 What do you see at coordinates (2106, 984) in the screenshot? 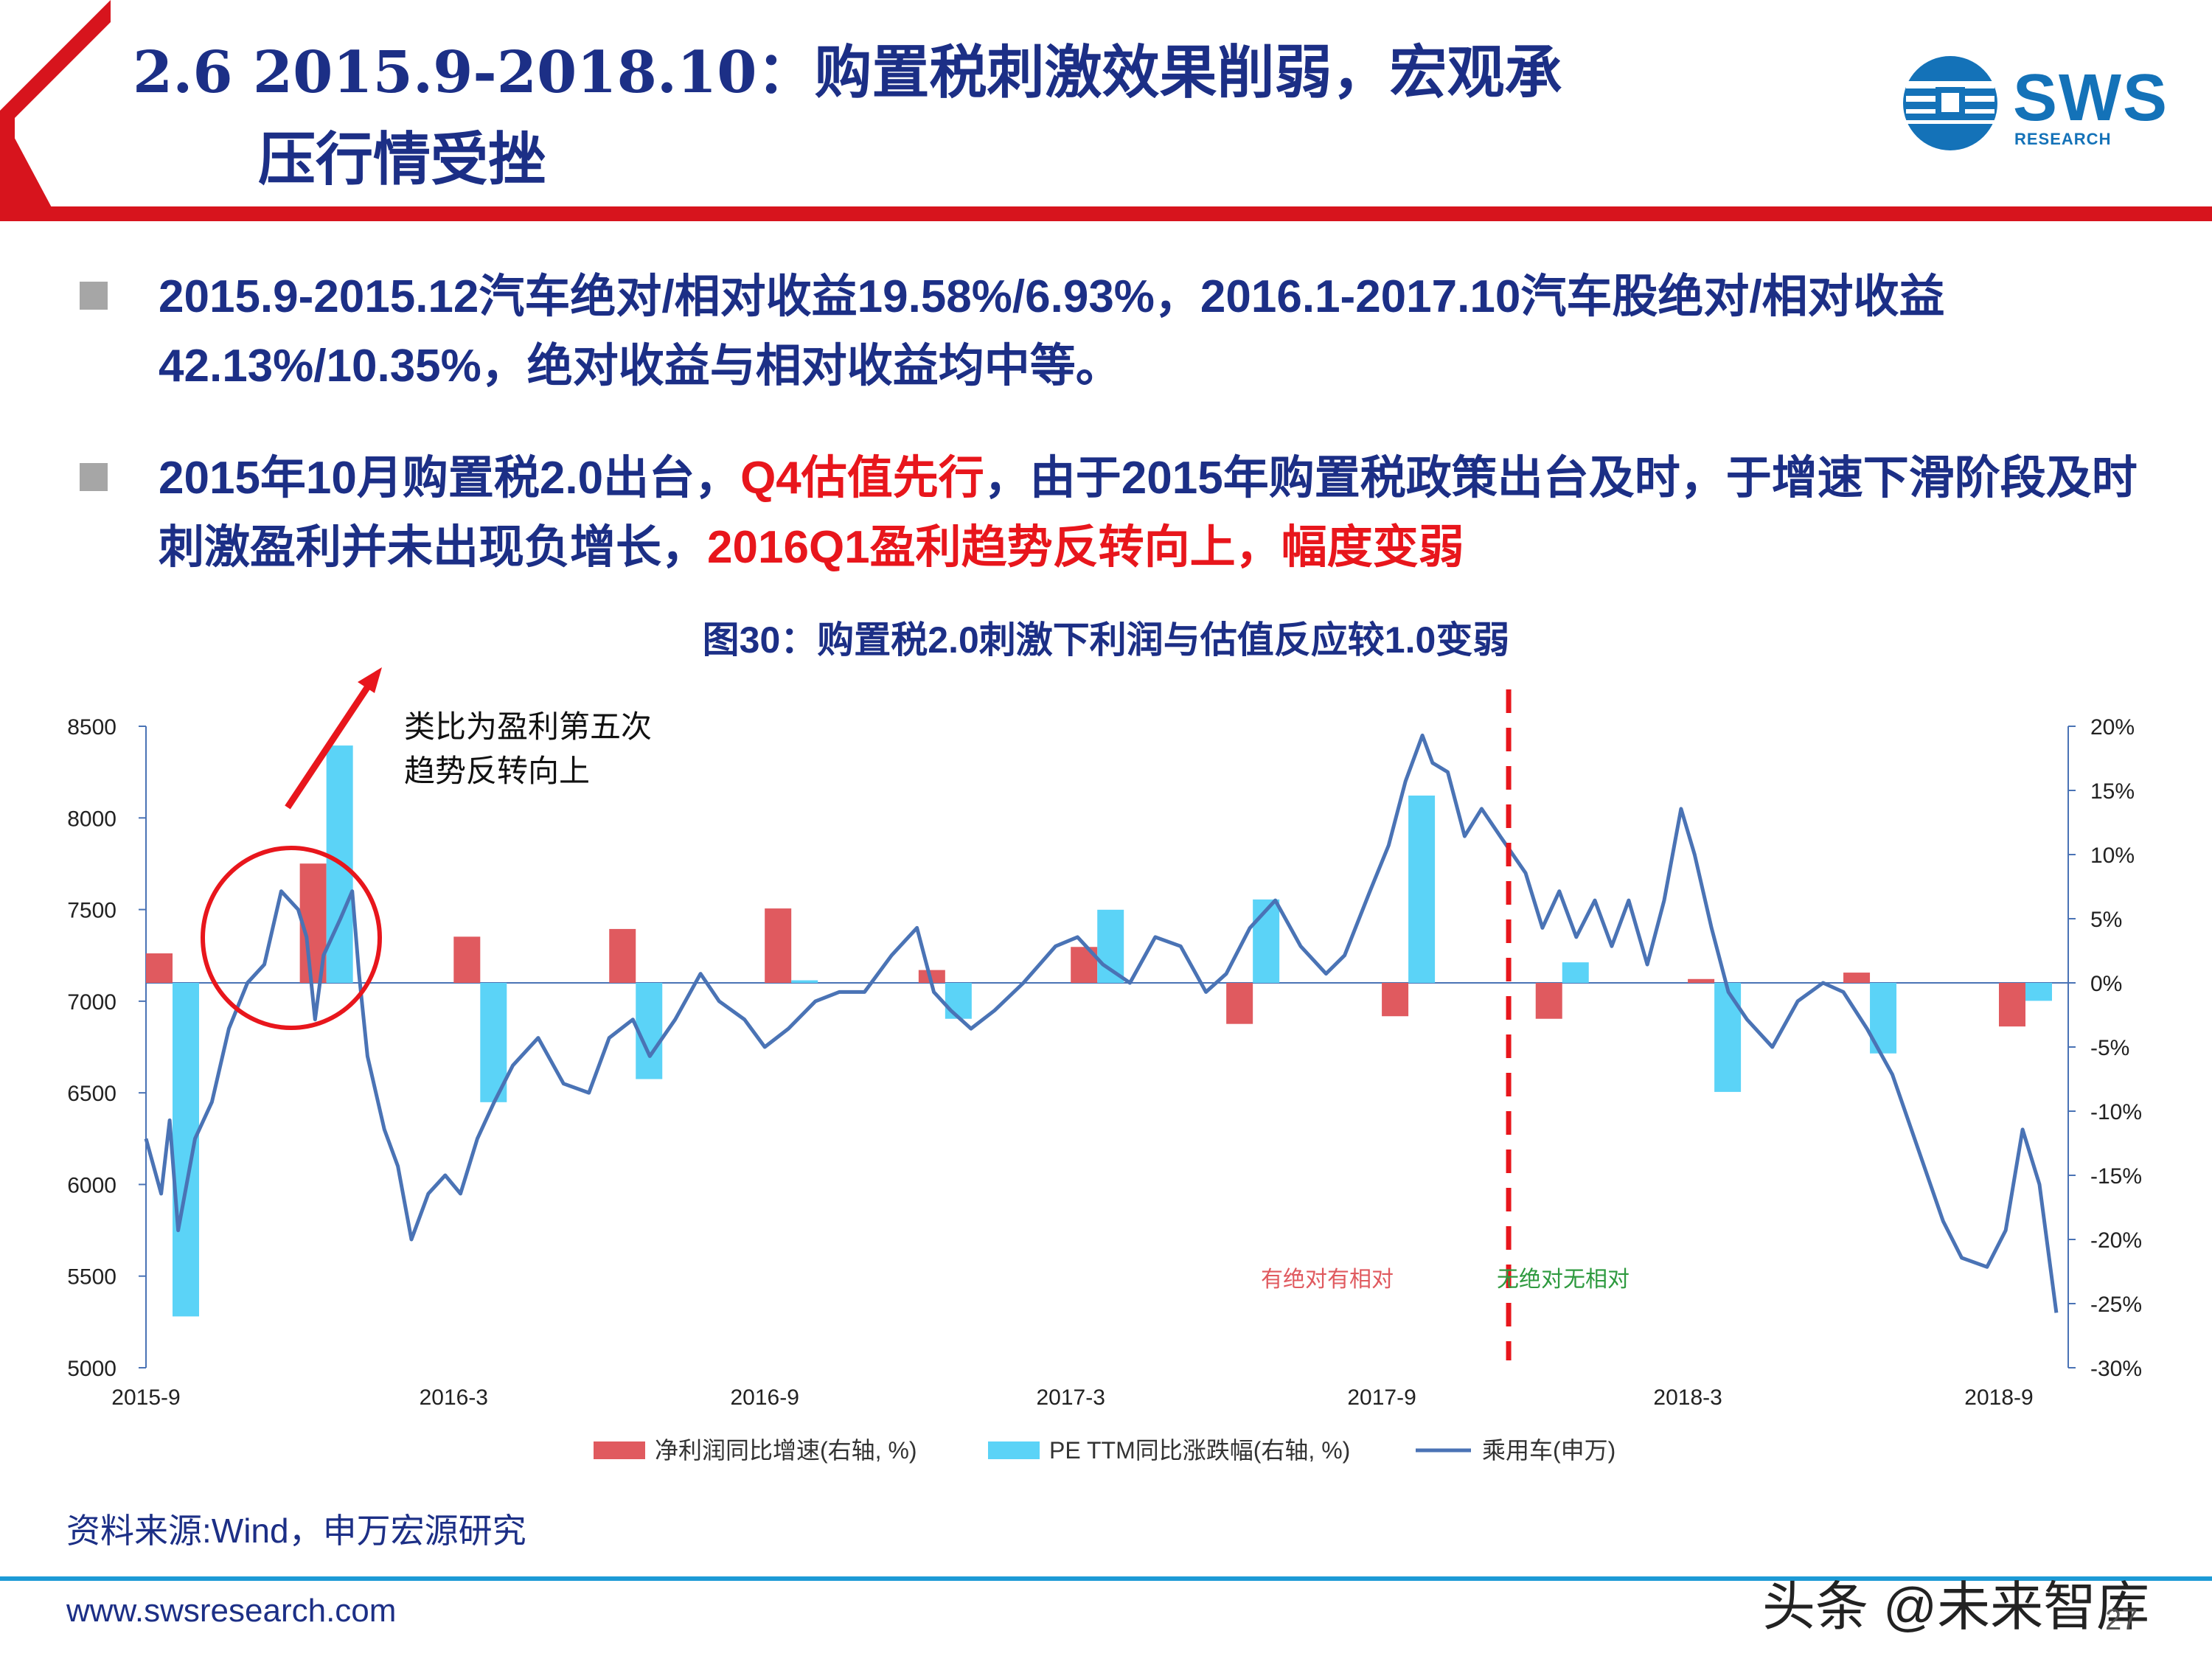
I see `right-tick-label: 0%` at bounding box center [2106, 984].